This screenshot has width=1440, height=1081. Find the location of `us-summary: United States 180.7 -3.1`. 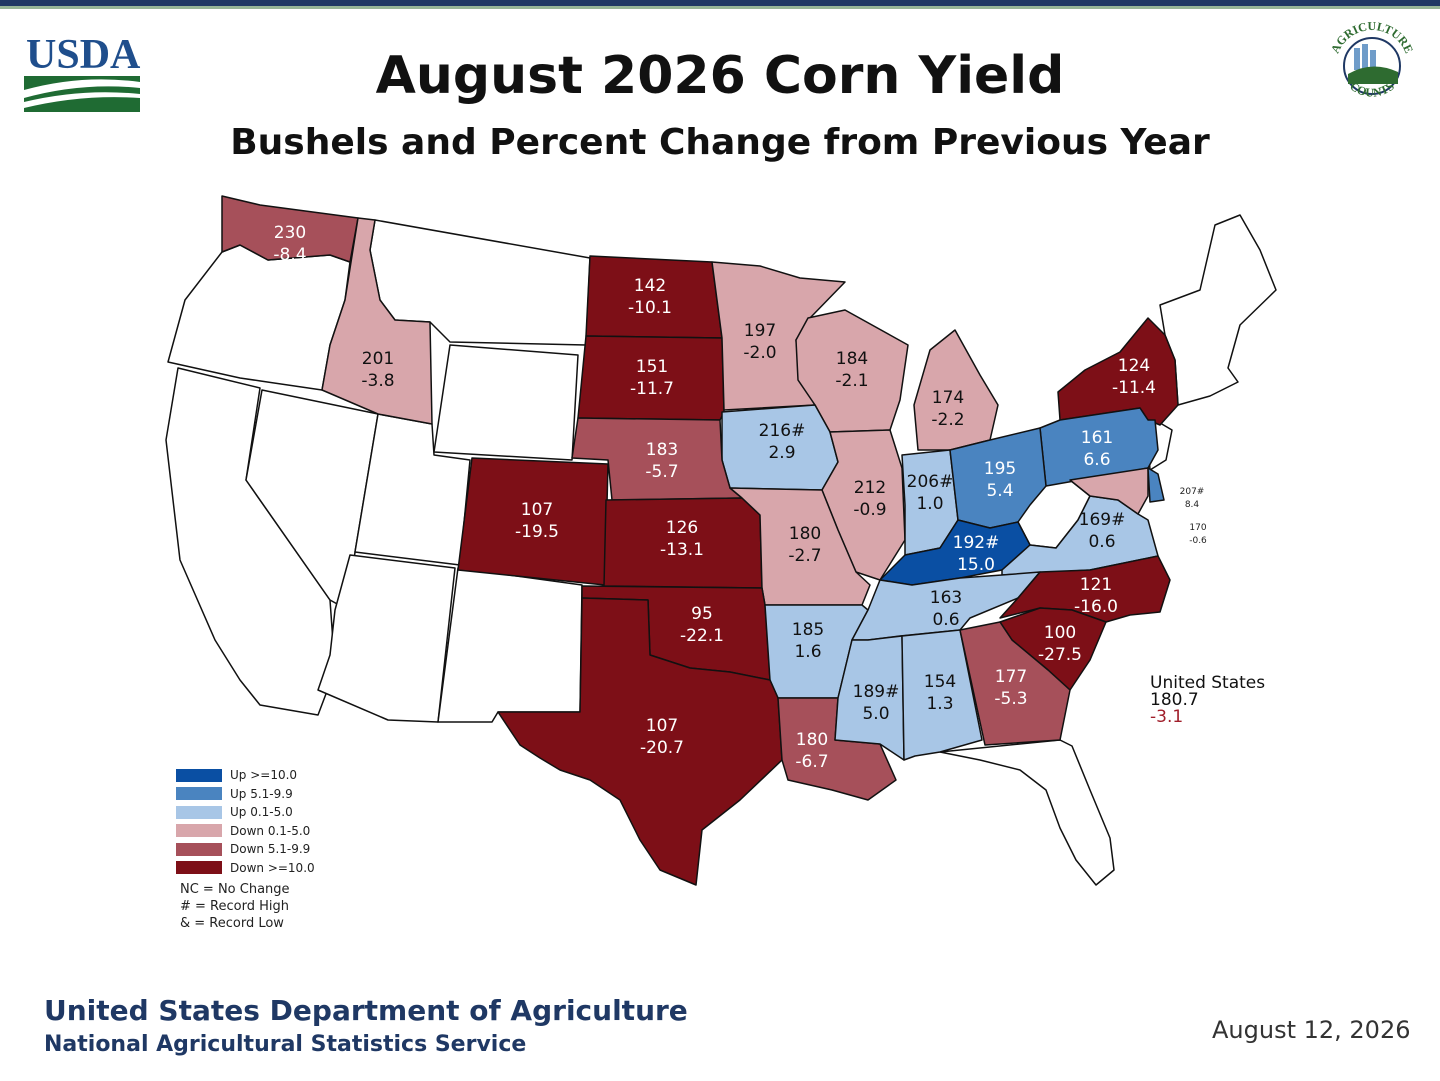

us-summary: United States 180.7 -3.1 is located at coordinates (1207, 700).